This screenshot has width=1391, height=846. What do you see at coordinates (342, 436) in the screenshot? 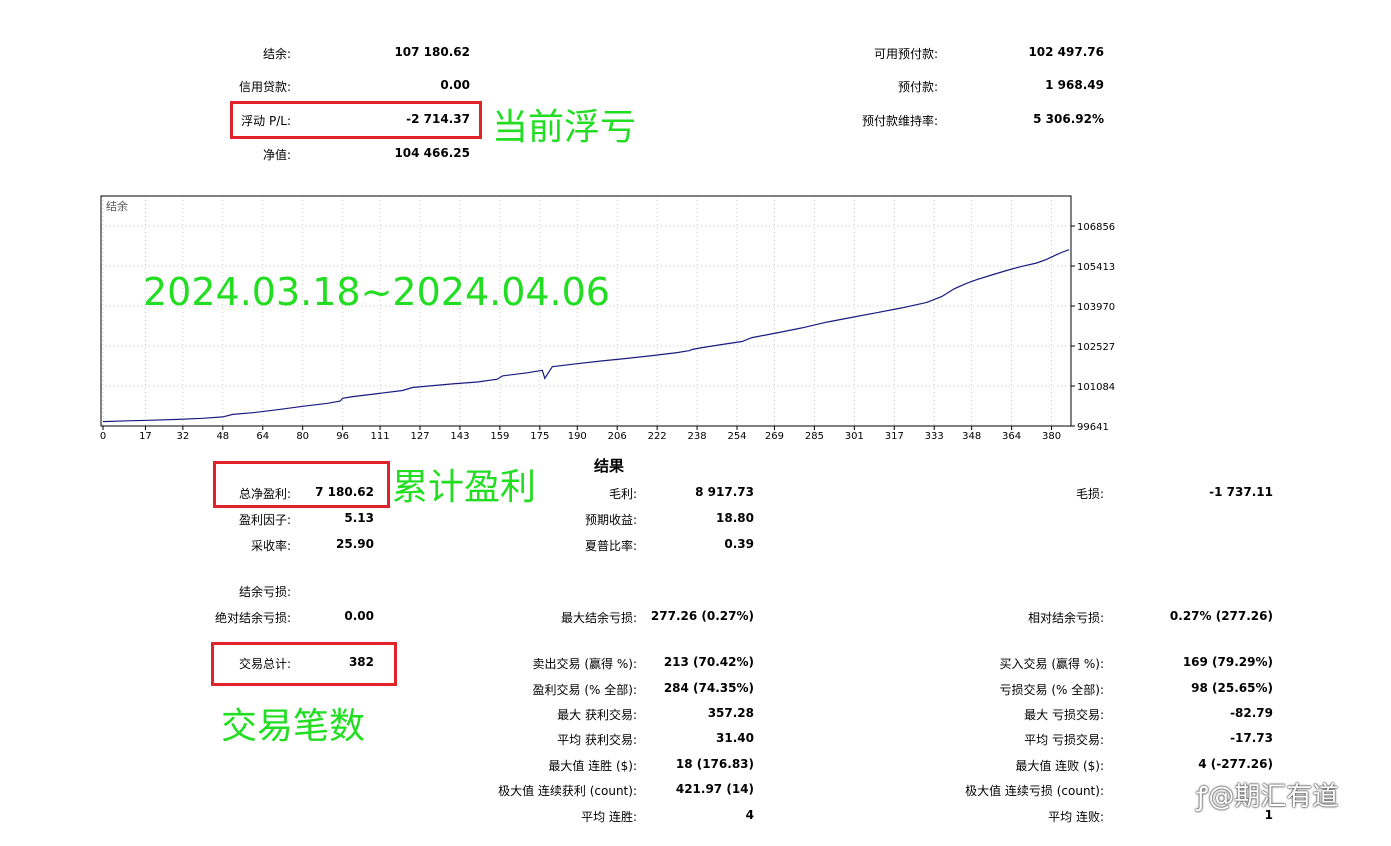
I see `x-tick-label: 96` at bounding box center [342, 436].